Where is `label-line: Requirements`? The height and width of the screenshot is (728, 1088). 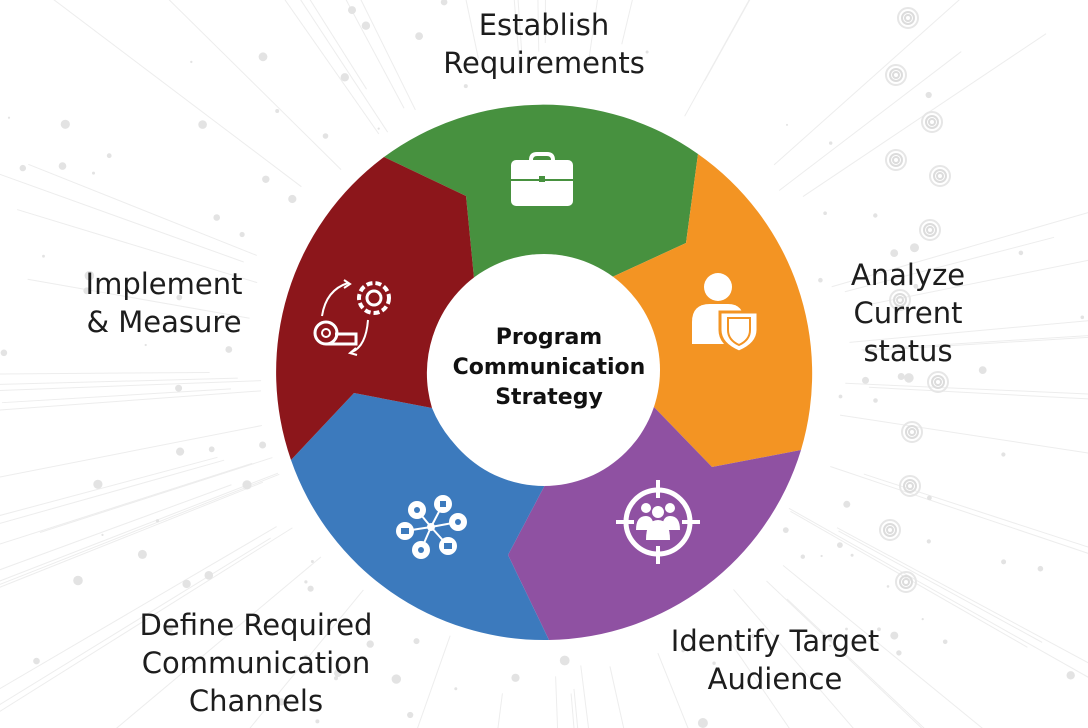
label-line: Requirements is located at coordinates (544, 63).